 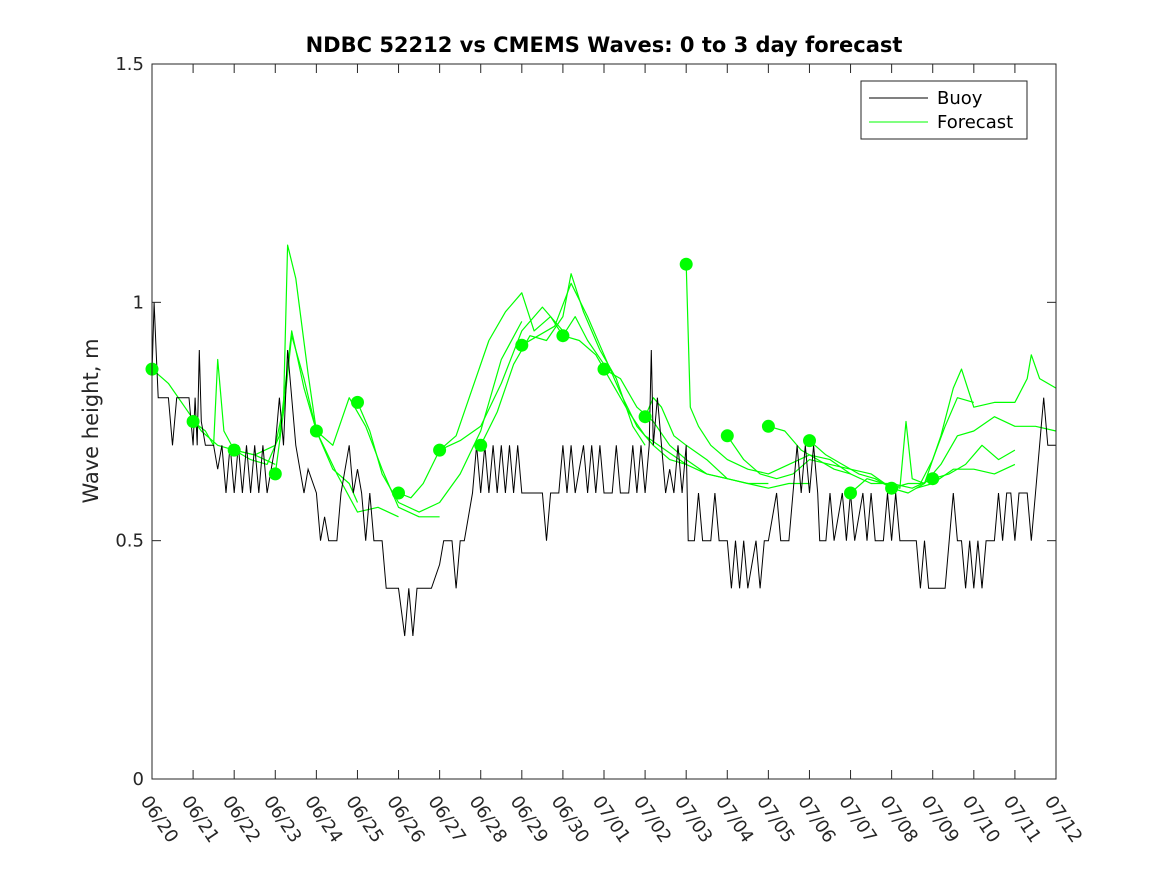 I want to click on y-tick-label-3: 1.5, so click(x=129, y=64).